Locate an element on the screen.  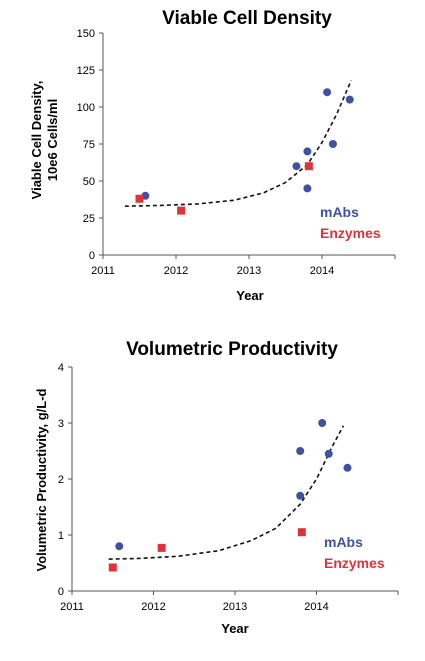
y-axis-label-line1: Viable Cell Density, is located at coordinates (36, 140).